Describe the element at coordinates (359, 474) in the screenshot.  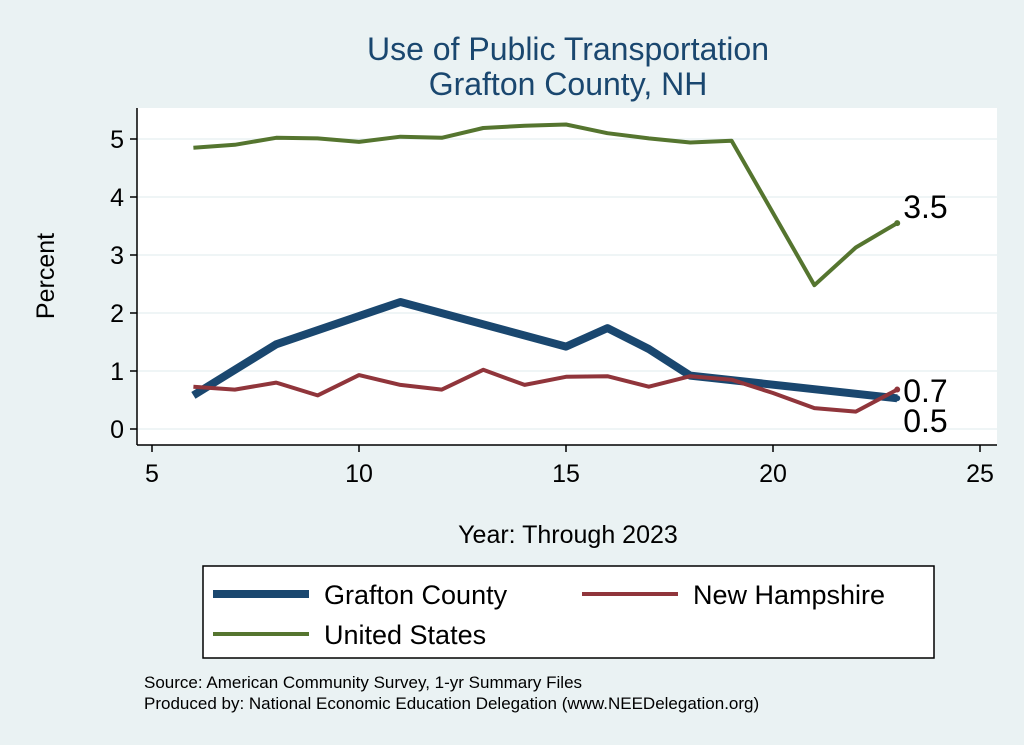
I see `x-tick-label: 10` at that location.